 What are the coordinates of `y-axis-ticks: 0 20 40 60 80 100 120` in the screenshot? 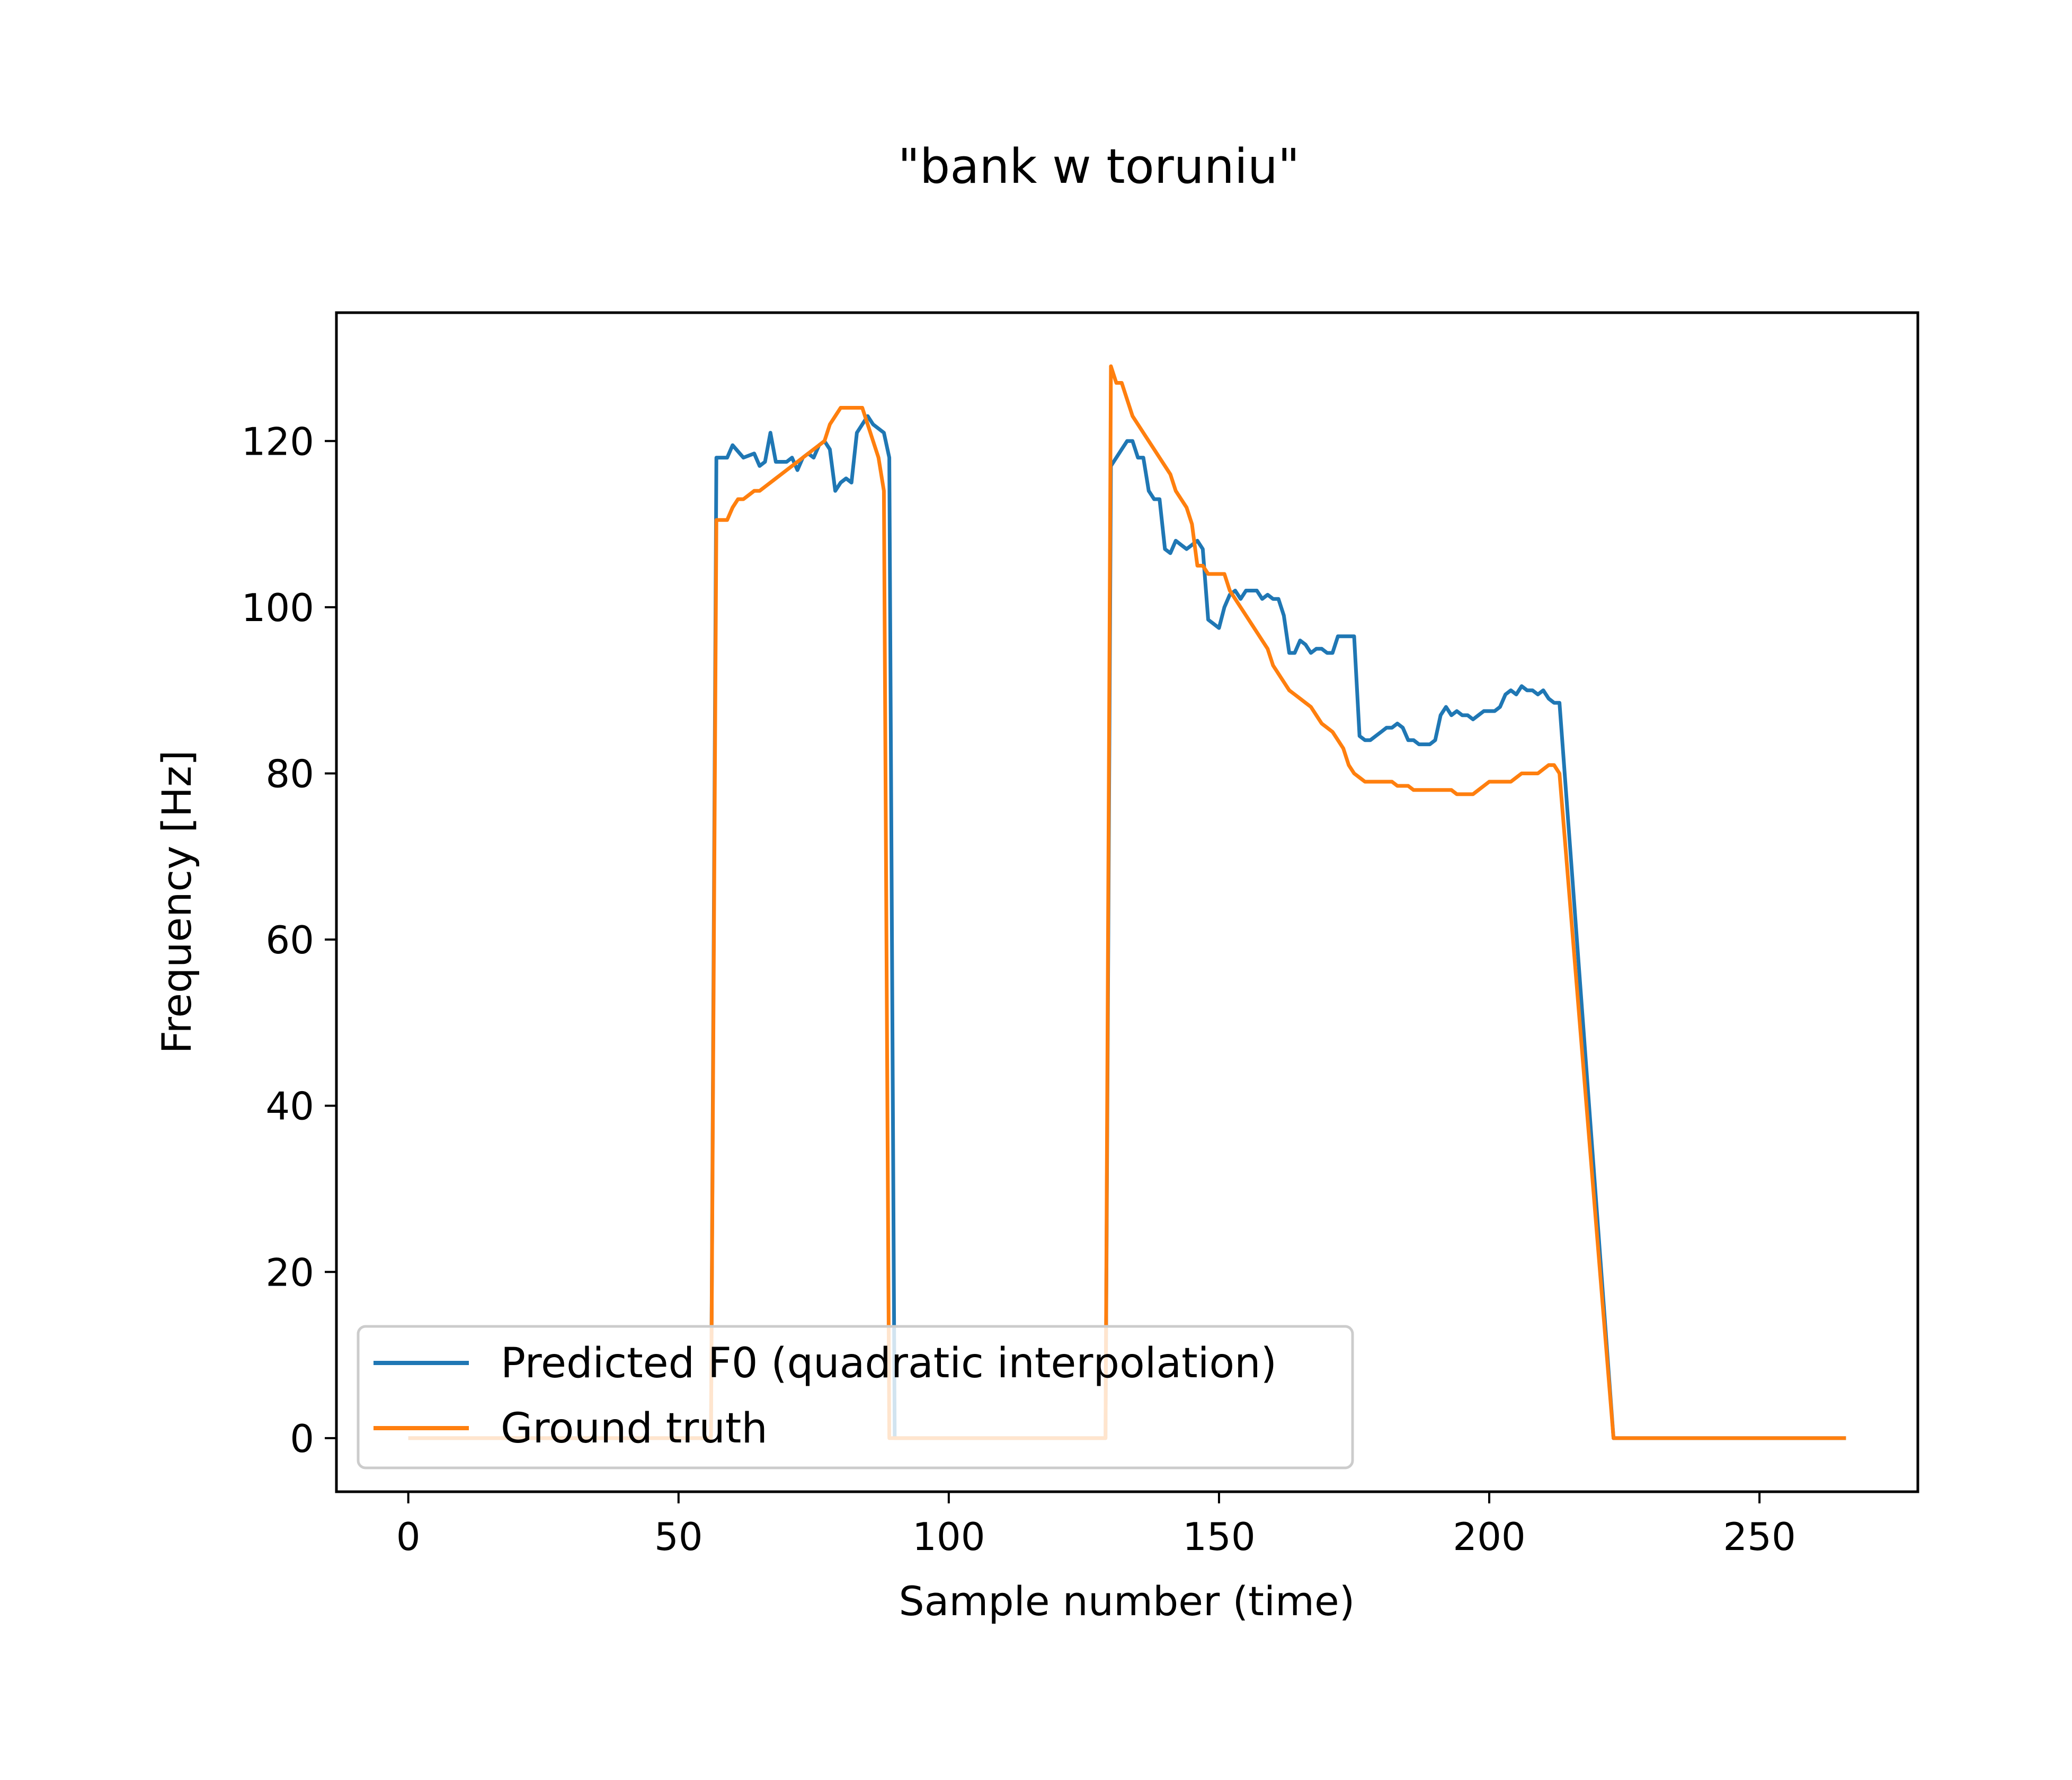 It's located at (289, 940).